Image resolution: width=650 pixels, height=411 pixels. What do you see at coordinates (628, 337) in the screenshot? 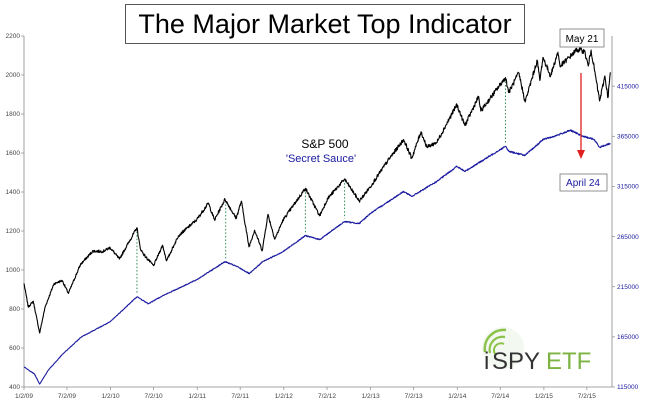
I see `right-tick-label: 165000` at bounding box center [628, 337].